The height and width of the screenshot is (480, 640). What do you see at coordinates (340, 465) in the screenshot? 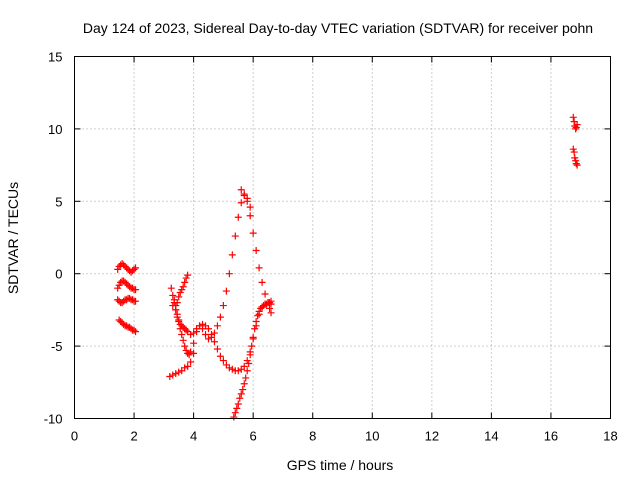
I see `x-axis-label: GPS time / hours` at bounding box center [340, 465].